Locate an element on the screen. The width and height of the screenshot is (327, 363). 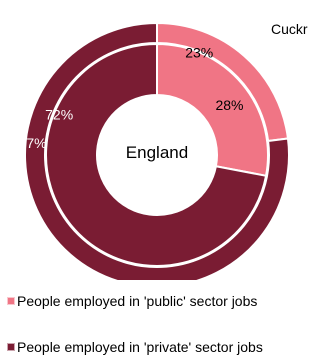
legend-item-public: People employed in 'public' sector jobs is located at coordinates (167, 301).